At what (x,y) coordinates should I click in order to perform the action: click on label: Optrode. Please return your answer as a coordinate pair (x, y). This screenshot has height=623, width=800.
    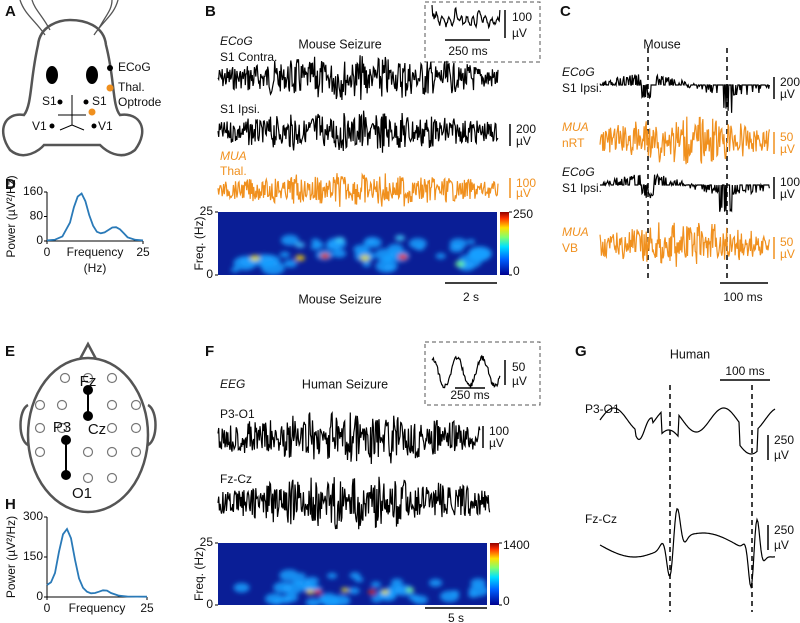
    Looking at the image, I should click on (140, 102).